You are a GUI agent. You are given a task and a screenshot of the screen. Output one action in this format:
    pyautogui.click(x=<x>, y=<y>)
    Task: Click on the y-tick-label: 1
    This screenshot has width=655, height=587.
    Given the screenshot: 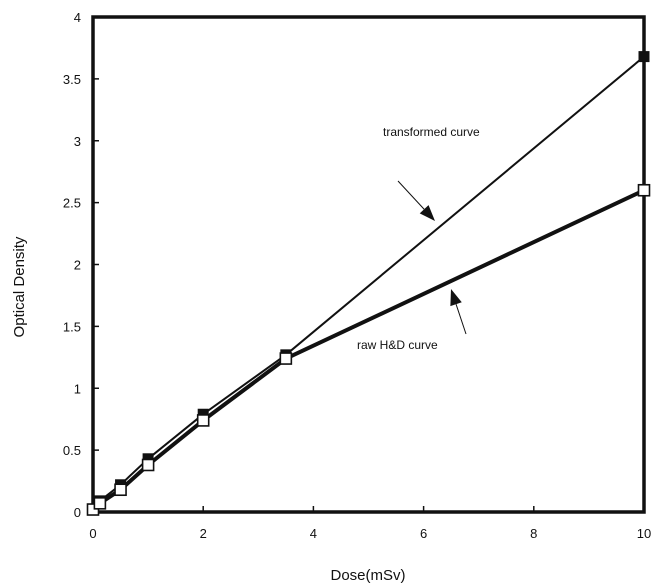 What is the action you would take?
    pyautogui.click(x=77, y=388)
    